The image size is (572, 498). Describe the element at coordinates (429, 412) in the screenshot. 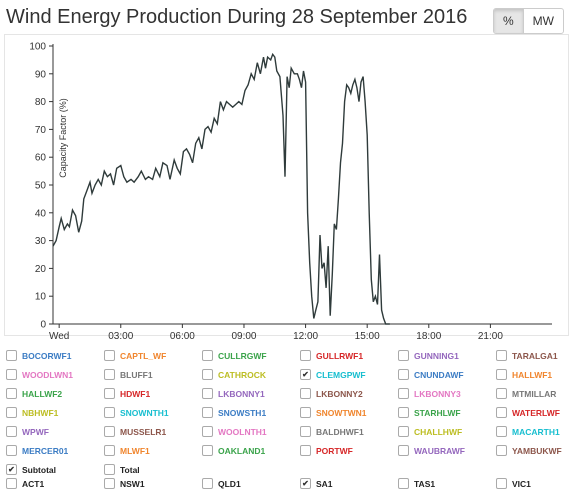

I see `legend-item-starhlwf: STARHLWF` at that location.